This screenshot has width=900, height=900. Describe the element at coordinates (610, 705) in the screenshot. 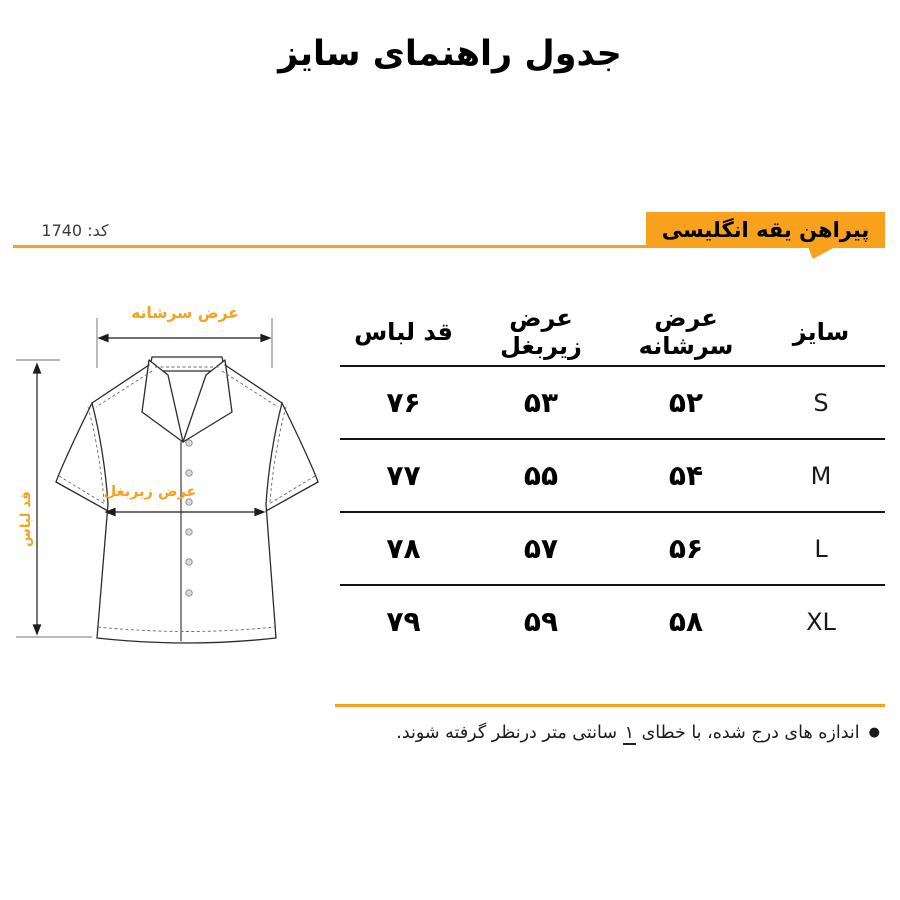

I see `footer-divider` at that location.